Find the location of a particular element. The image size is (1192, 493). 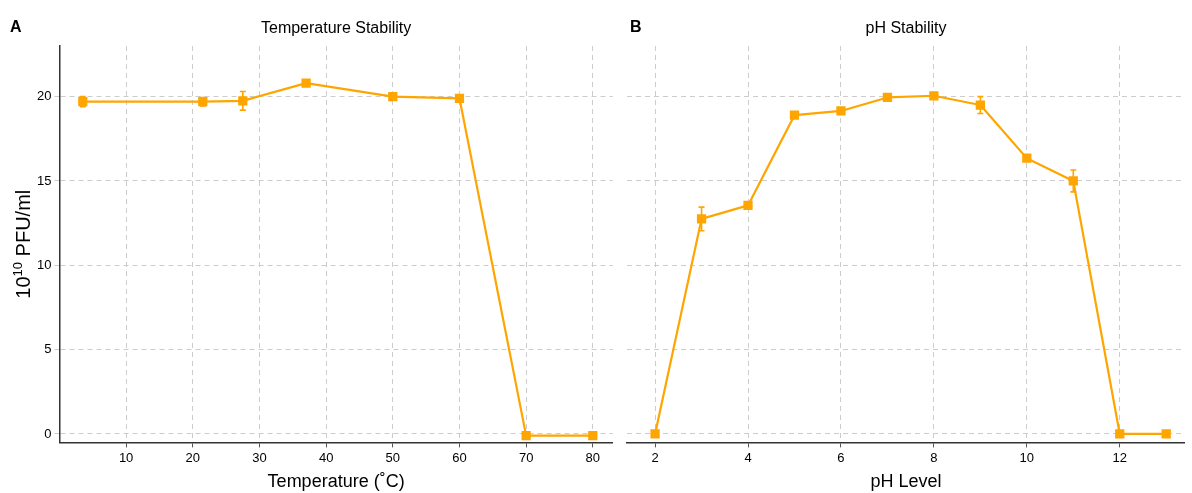

text: A is located at coordinates (16, 26).